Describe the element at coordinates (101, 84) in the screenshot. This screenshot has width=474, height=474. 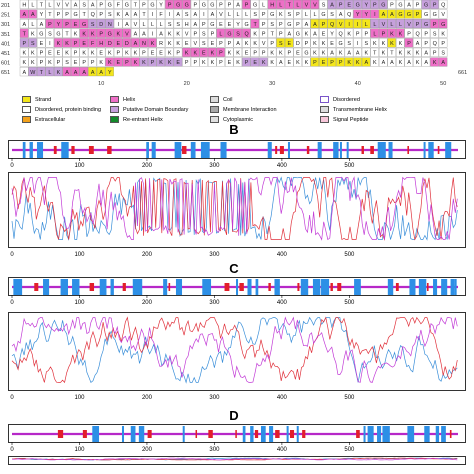
I see `ruler-label: 10` at that location.